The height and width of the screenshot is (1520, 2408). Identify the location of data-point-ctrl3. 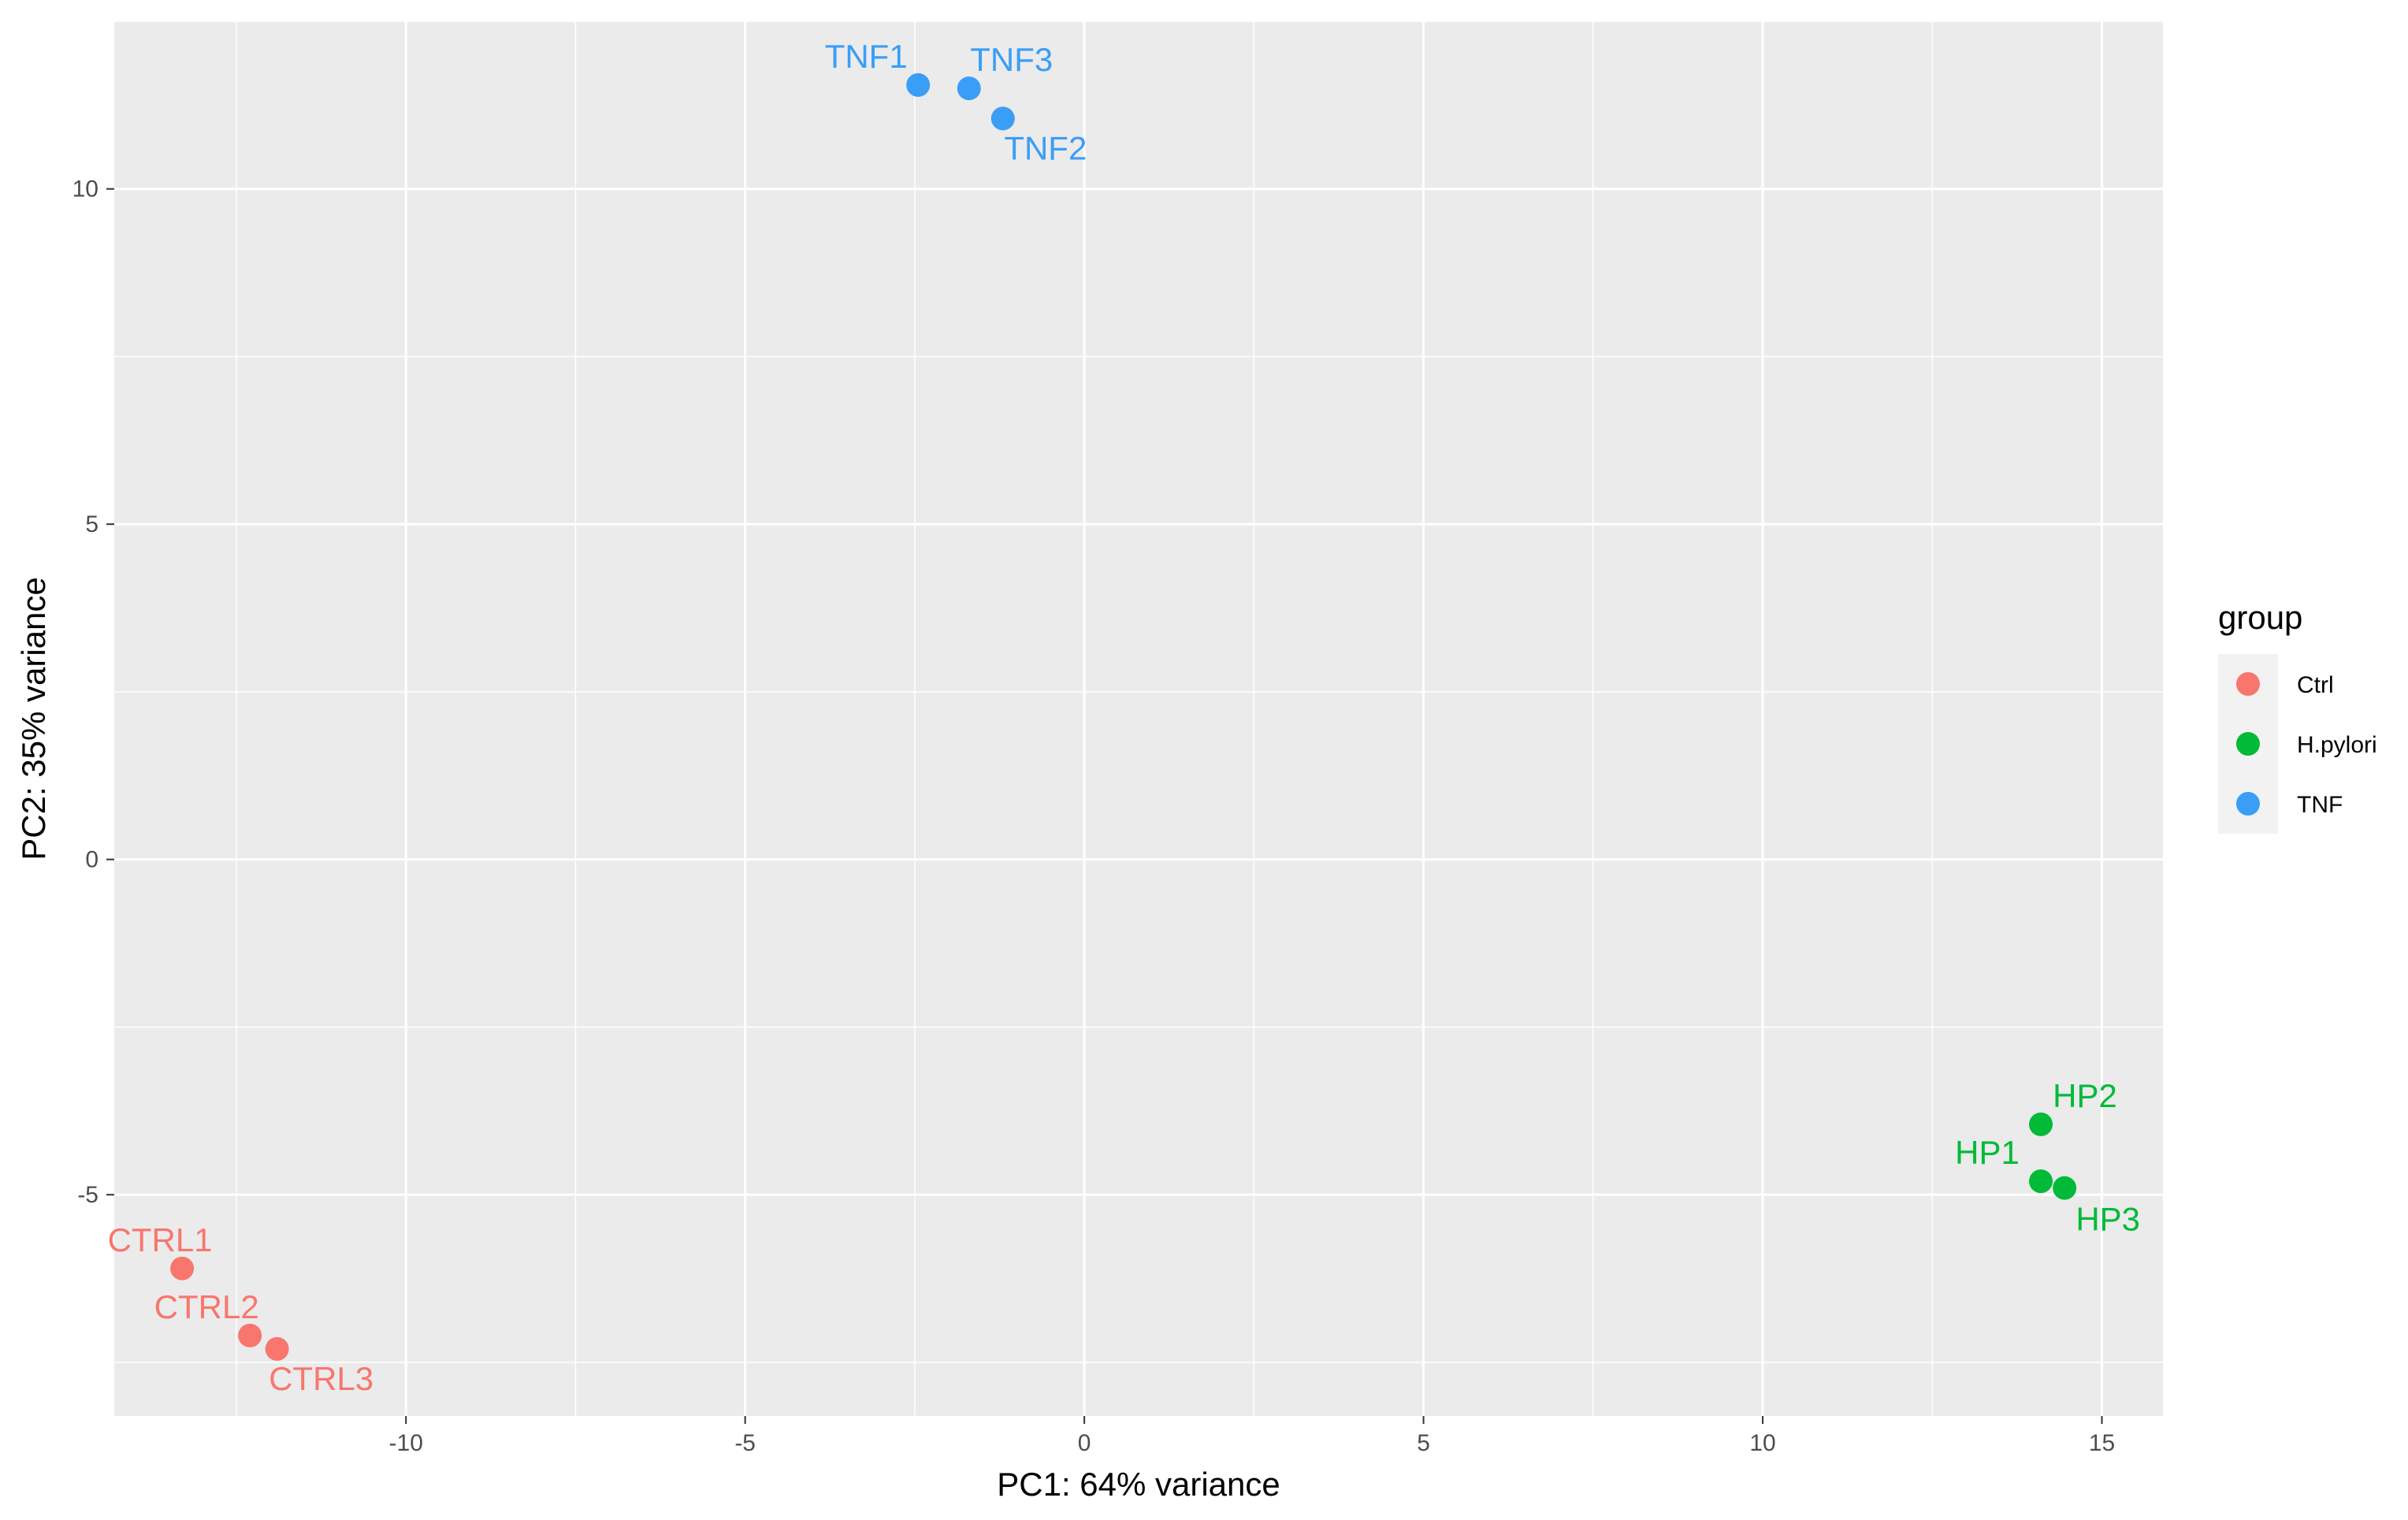
(277, 1348).